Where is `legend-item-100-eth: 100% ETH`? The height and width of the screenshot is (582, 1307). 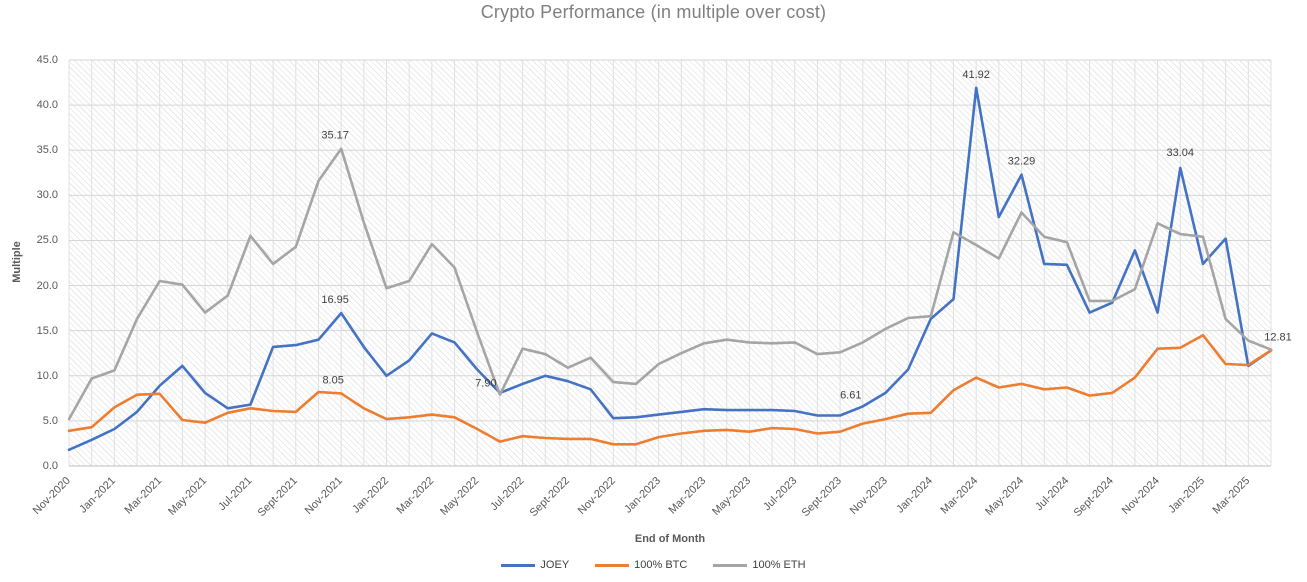
legend-item-100-eth: 100% ETH is located at coordinates (759, 565).